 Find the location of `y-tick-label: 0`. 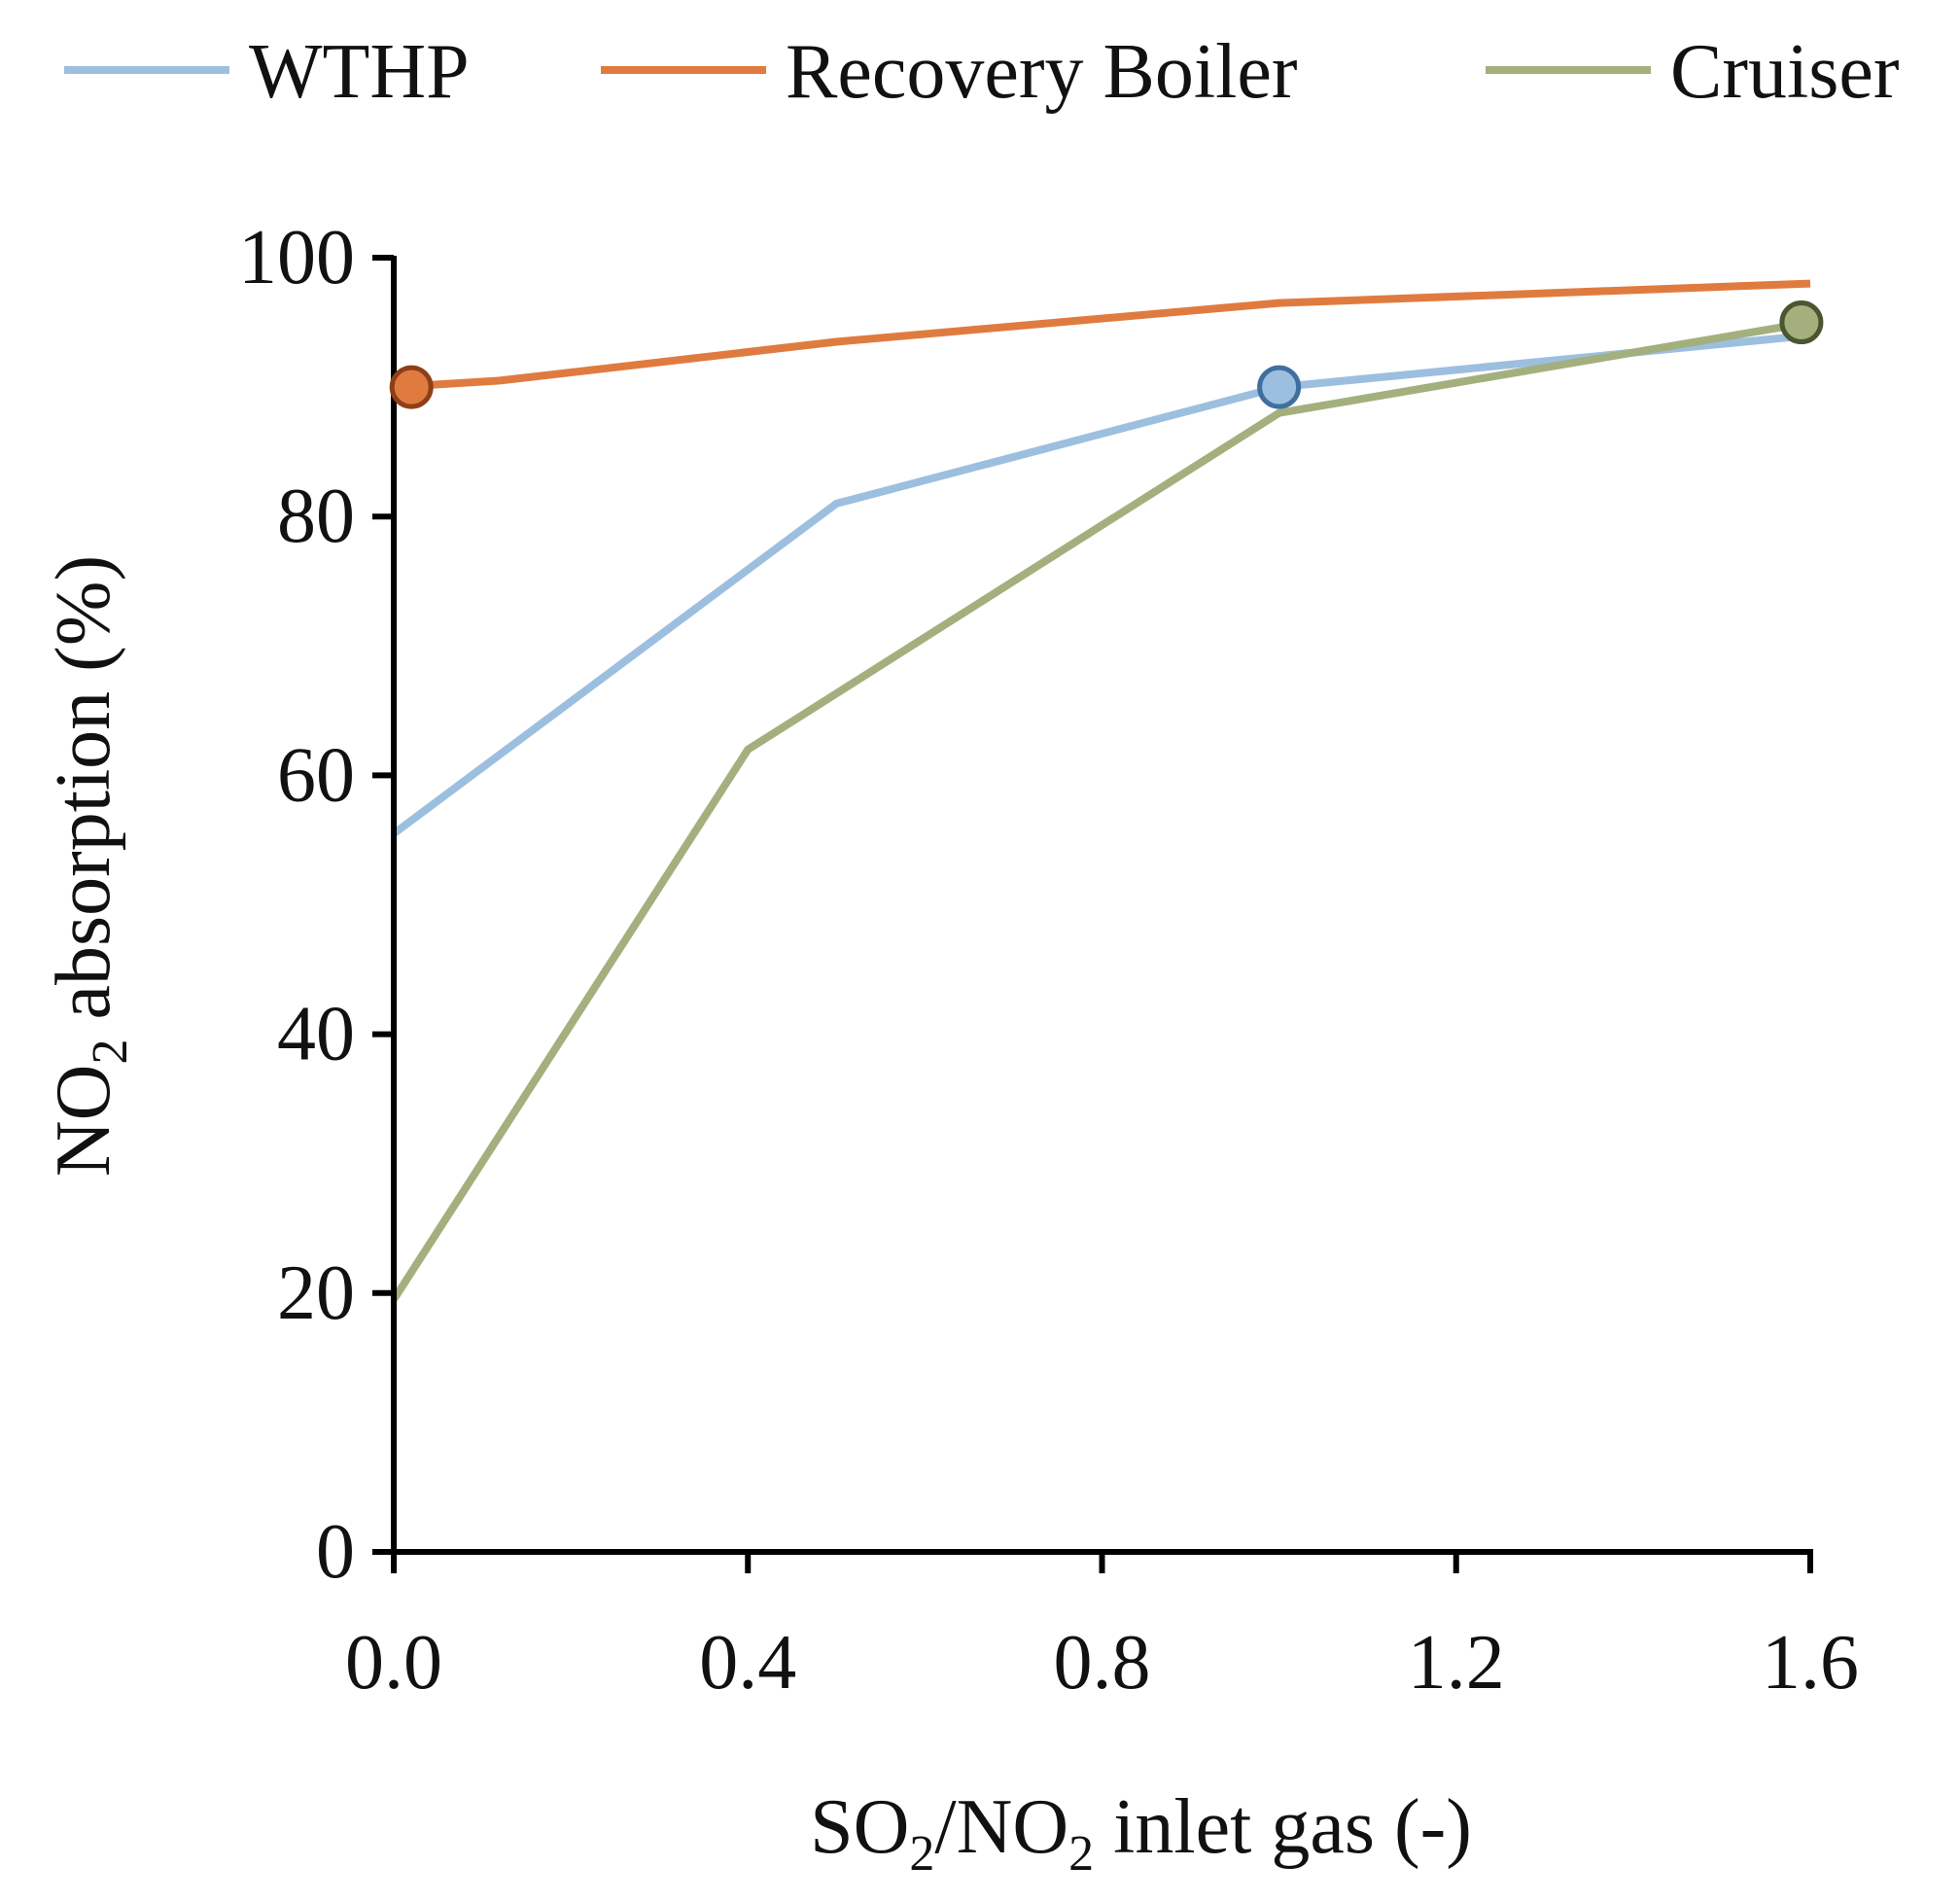

y-tick-label: 0 is located at coordinates (335, 1552).